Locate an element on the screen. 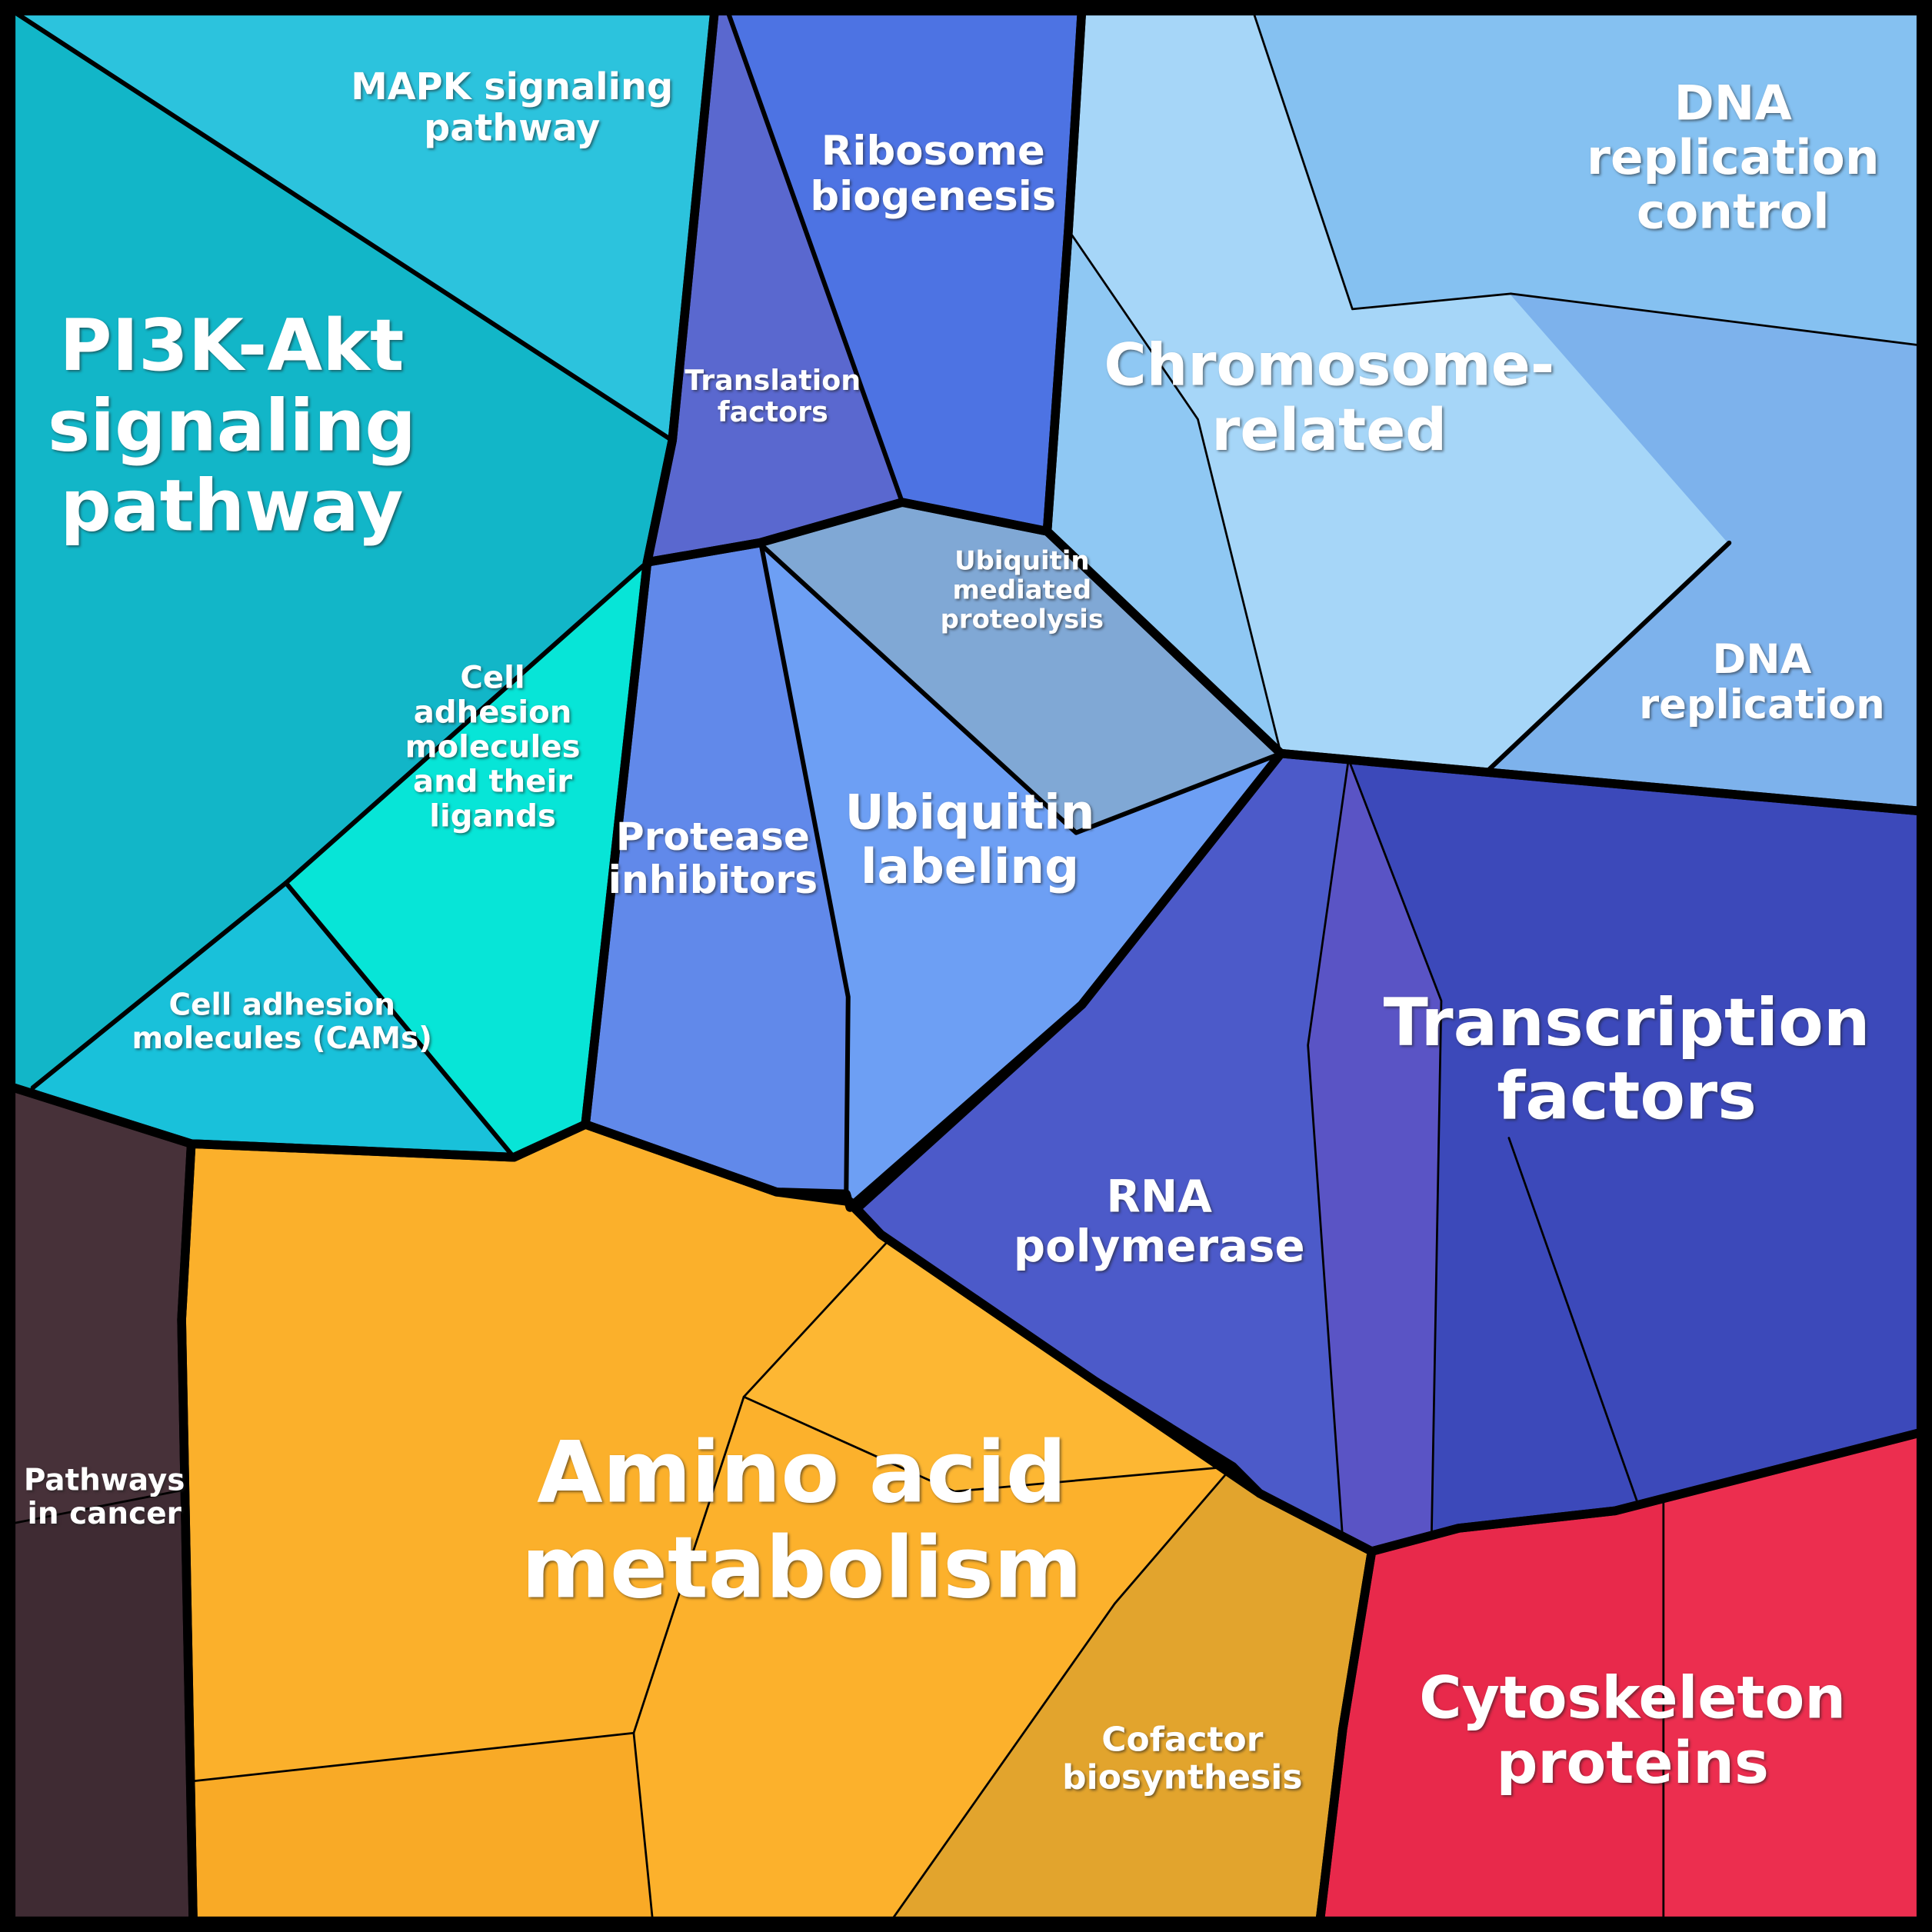 Image resolution: width=1932 pixels, height=1932 pixels. border-line-pi3k-cams is located at coordinates (159, 985).